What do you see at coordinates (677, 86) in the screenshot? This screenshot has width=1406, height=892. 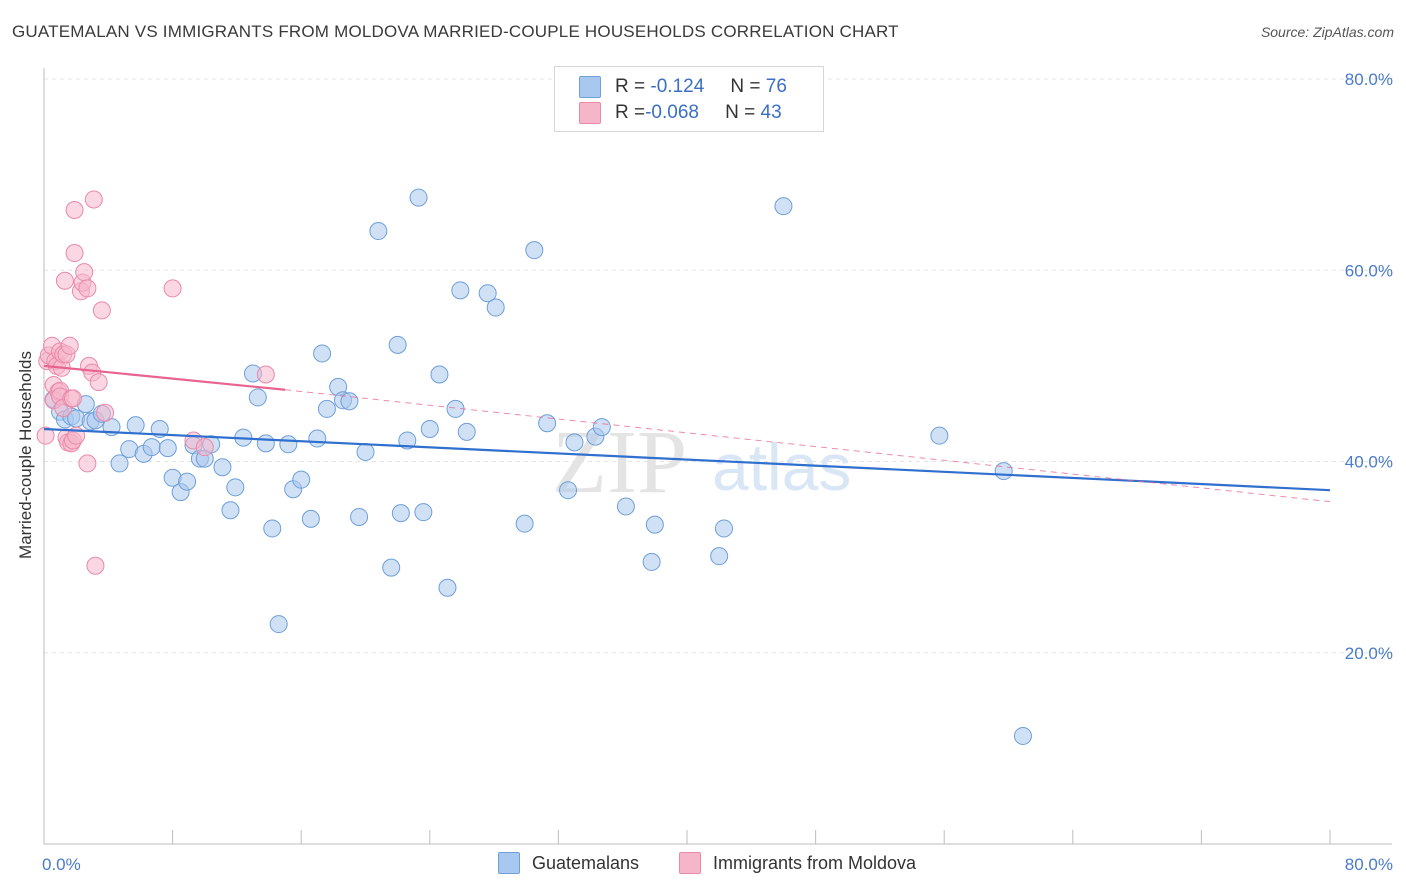 I see `r-value: -0.124` at bounding box center [677, 86].